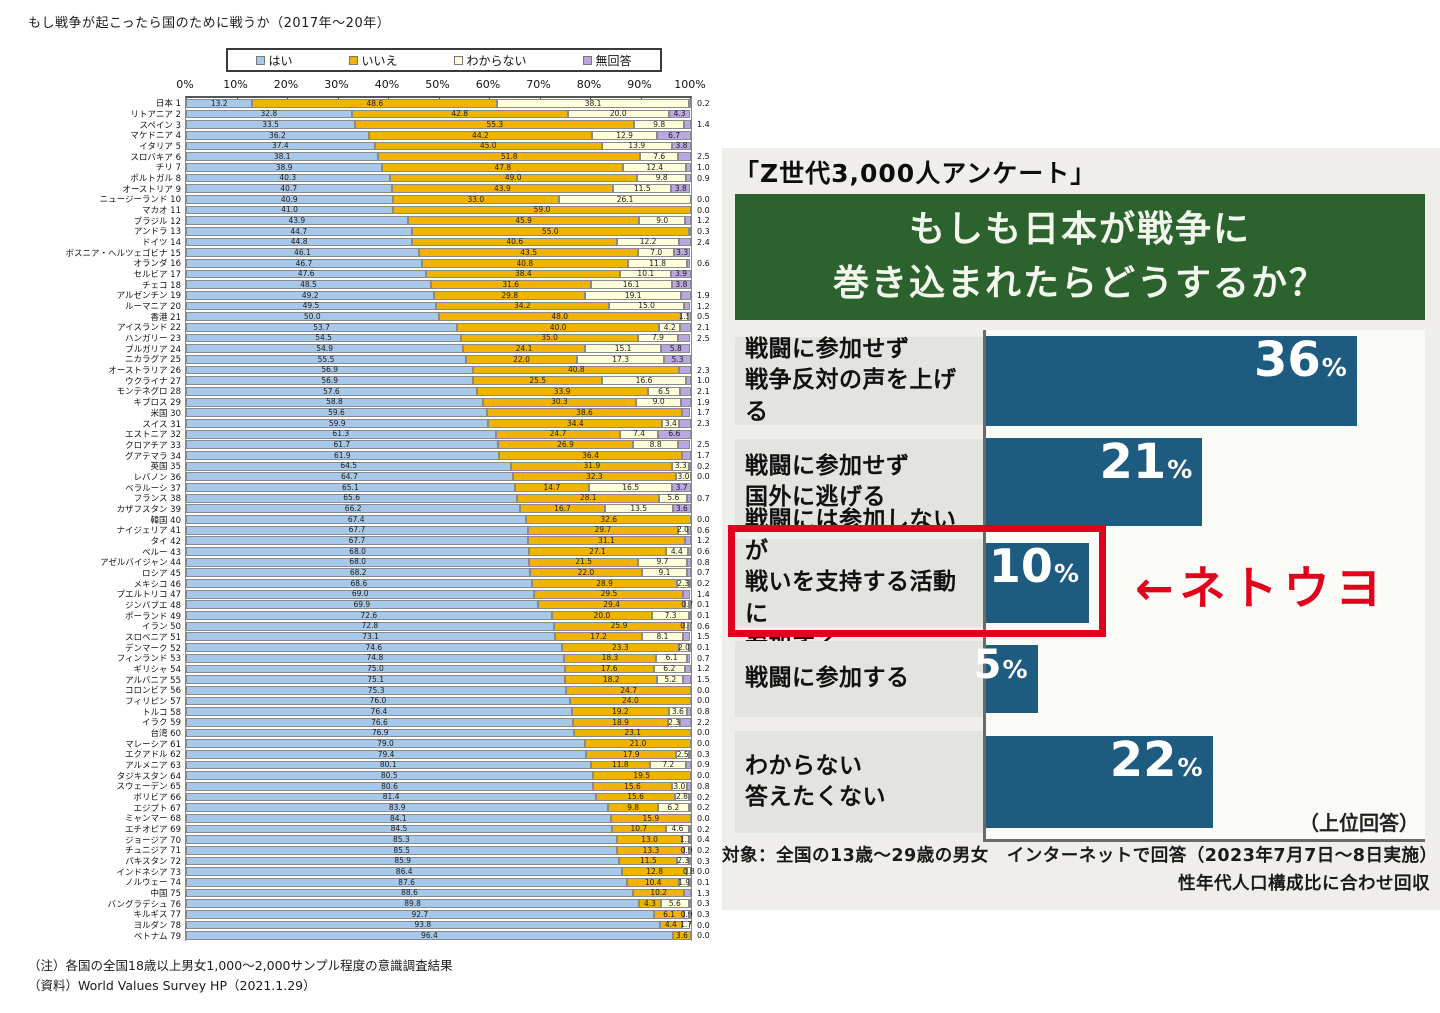 The width and height of the screenshot is (1440, 1013). Describe the element at coordinates (1143, 760) in the screenshot. I see `survey-bar-value: 22` at that location.